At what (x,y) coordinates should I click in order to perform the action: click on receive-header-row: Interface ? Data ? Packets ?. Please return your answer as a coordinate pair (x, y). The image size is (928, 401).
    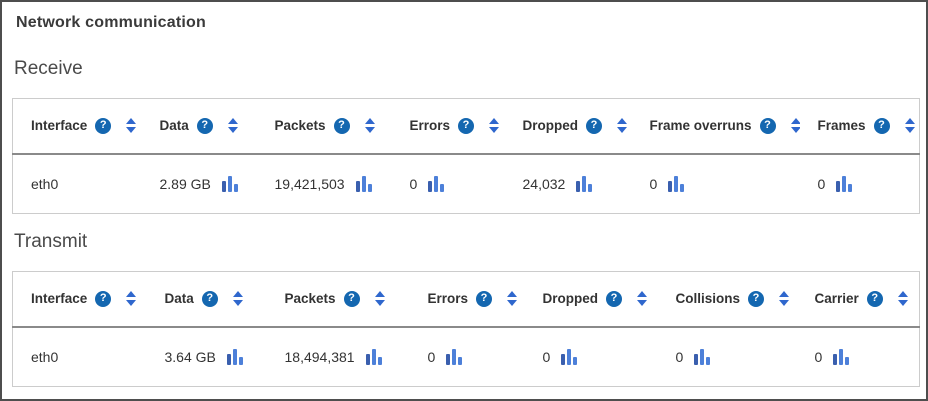
    Looking at the image, I should click on (466, 126).